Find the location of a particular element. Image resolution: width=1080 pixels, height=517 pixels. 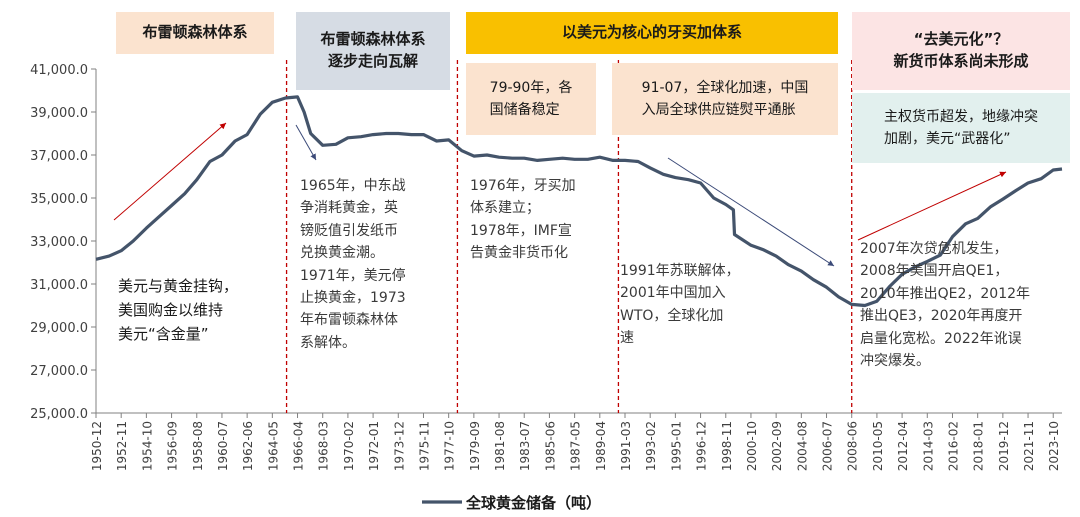

era-label-de-dollarization: “去美元化”？ 新货币体系尚未形成 is located at coordinates (961, 51).